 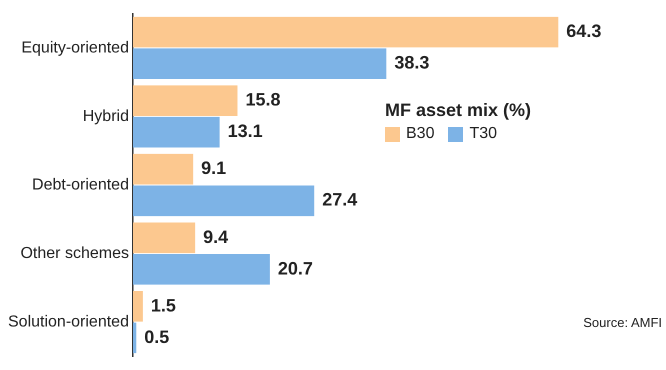 What do you see at coordinates (75, 47) in the screenshot?
I see `y-tick-label: Equity-oriented` at bounding box center [75, 47].